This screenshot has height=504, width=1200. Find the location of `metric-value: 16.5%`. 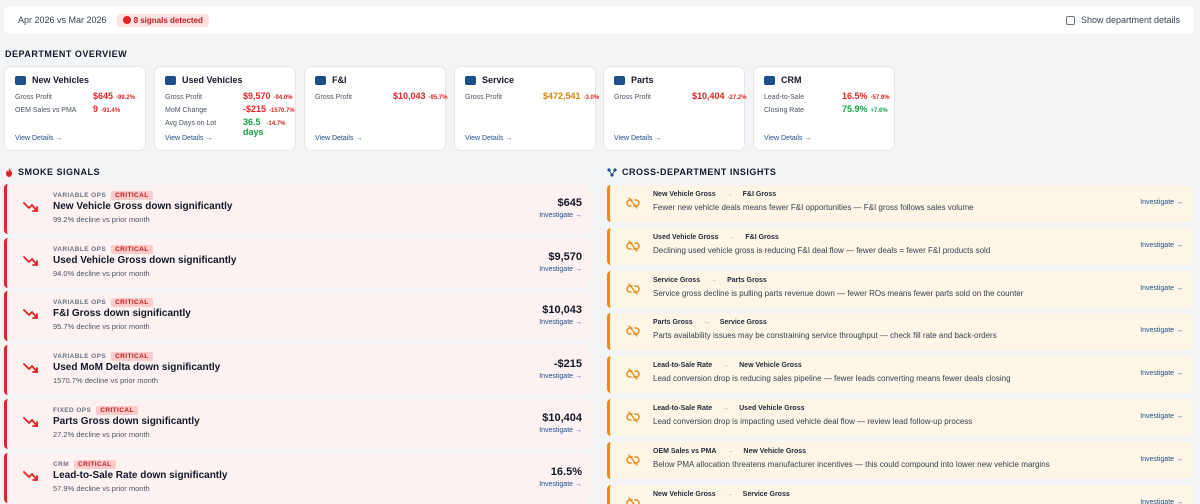

metric-value: 16.5% is located at coordinates (855, 96).